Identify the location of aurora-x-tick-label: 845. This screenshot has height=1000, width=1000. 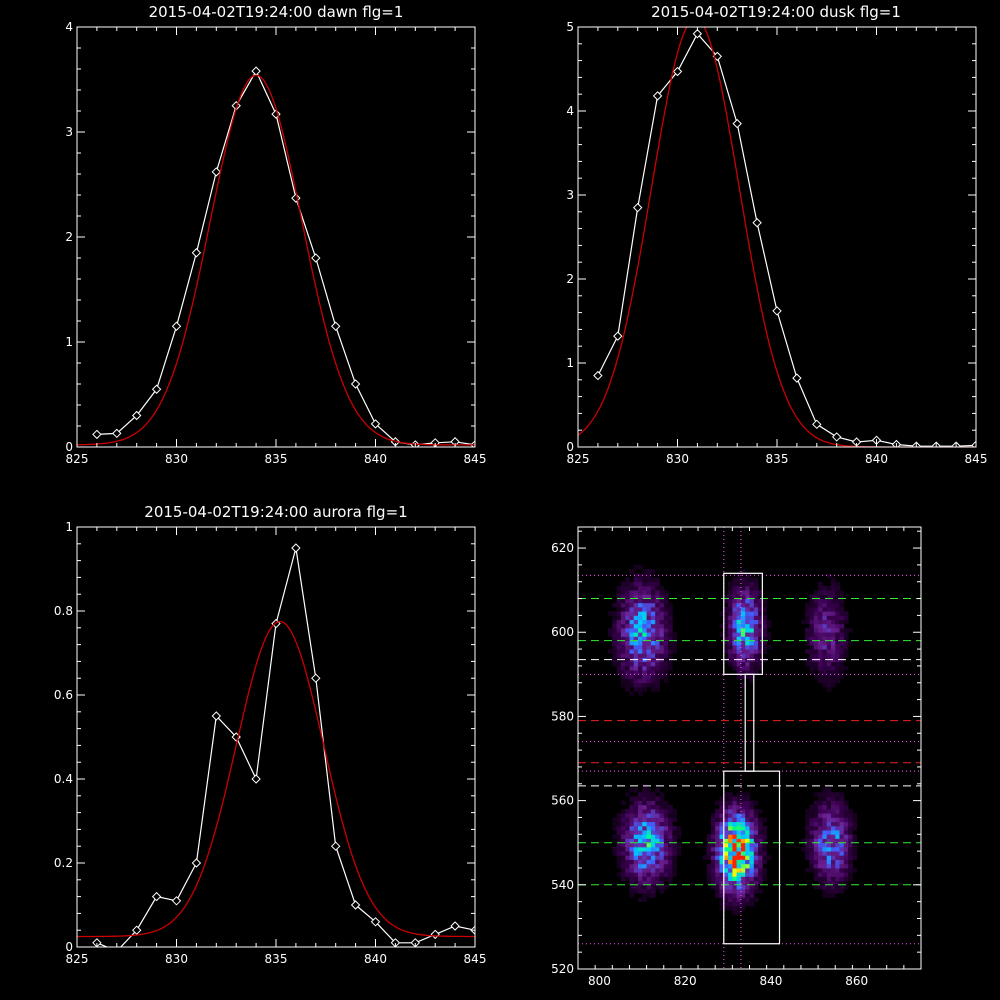
(475, 959).